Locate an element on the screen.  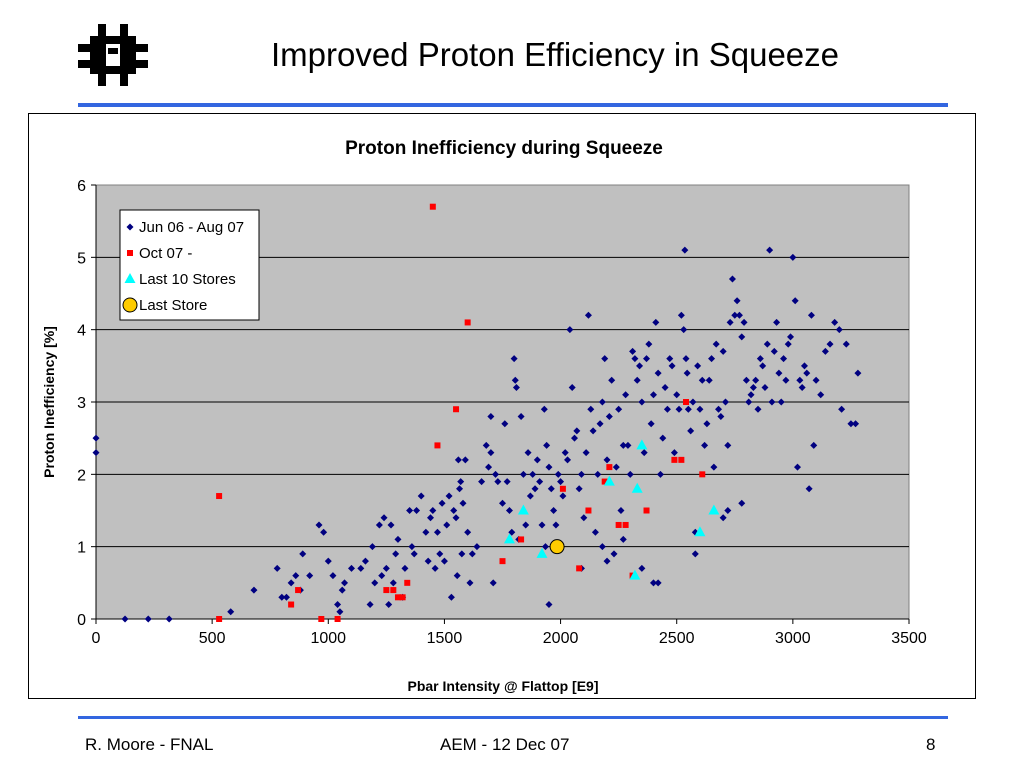
x-axis-label: Pbar Intensity @ Flattop [E9] is located at coordinates (502, 686).